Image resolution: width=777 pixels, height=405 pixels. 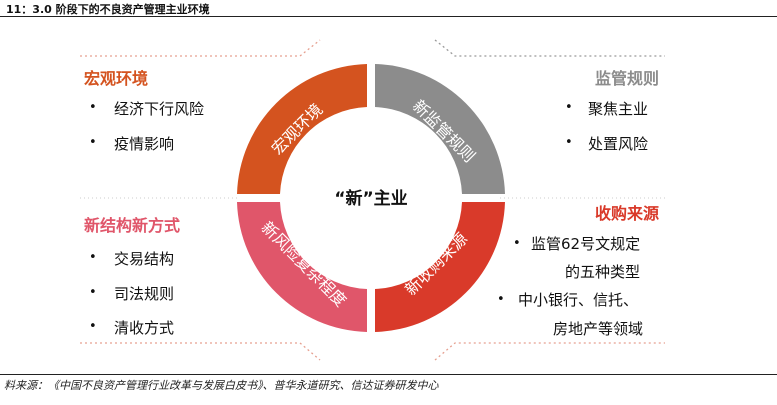 I want to click on panel-title-acquisition: 收购来源, so click(x=626, y=213).